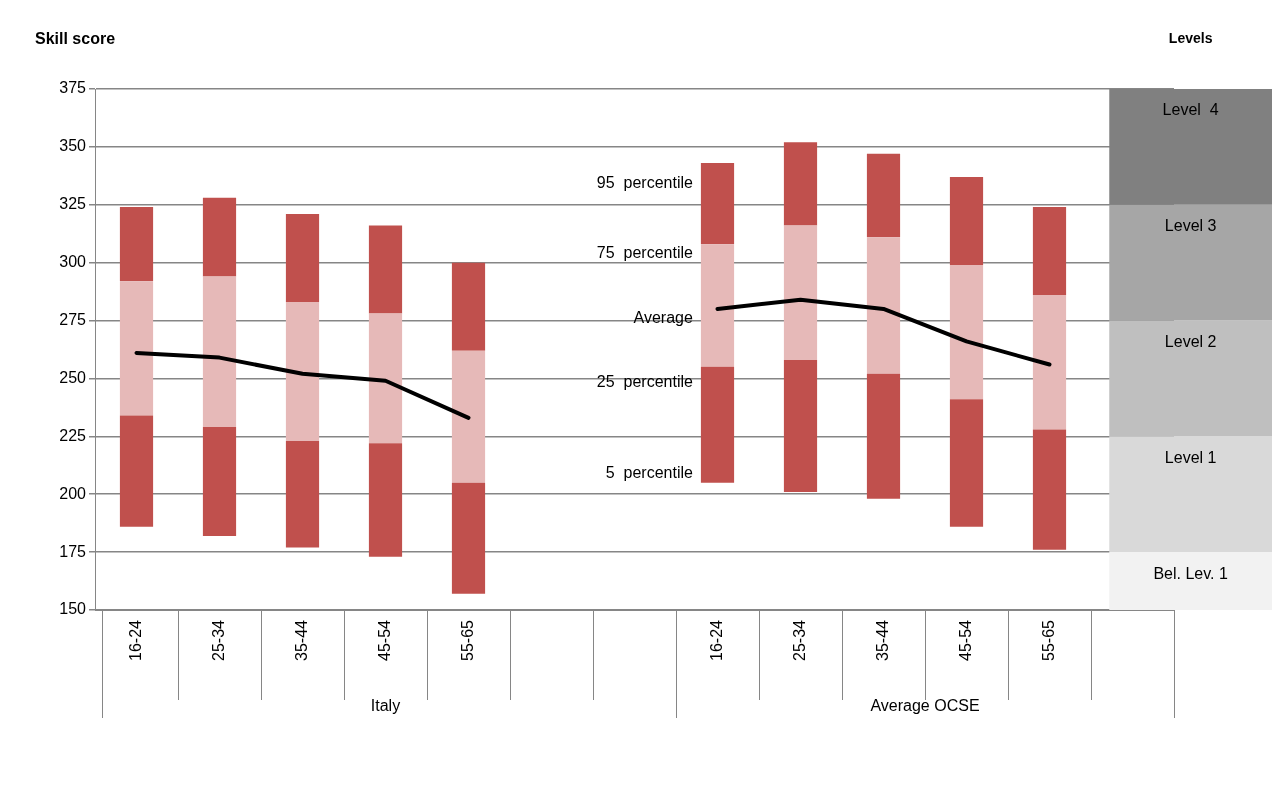 The width and height of the screenshot is (1274, 787). Describe the element at coordinates (663, 317) in the screenshot. I see `annotation: Average` at that location.